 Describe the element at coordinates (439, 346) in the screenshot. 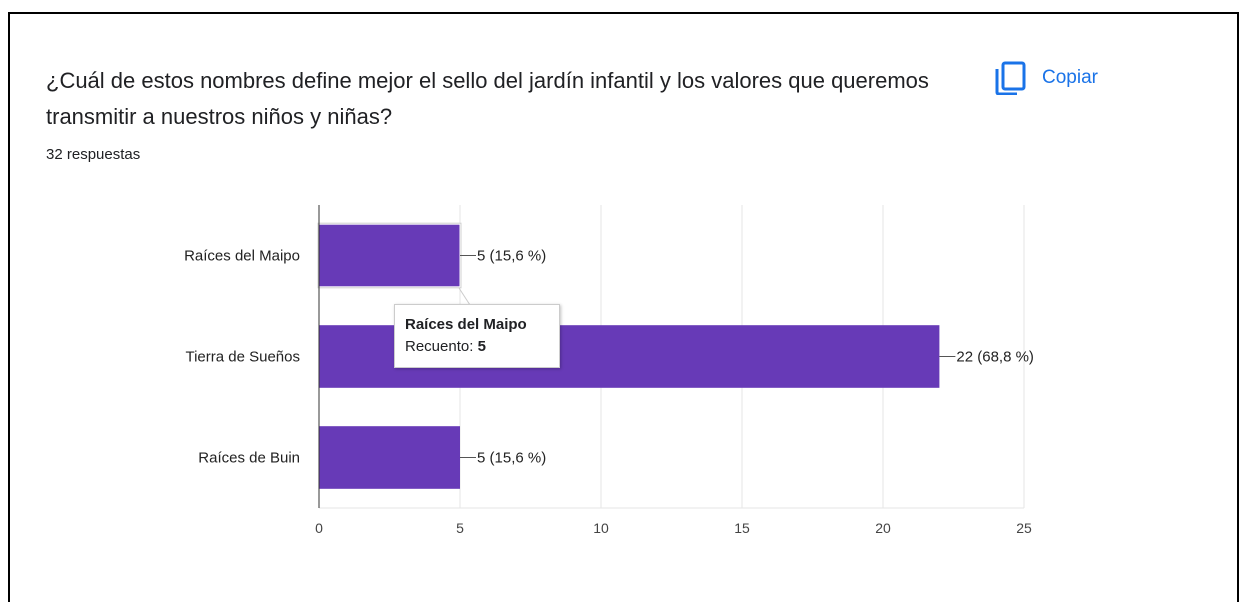

I see `tooltip-count-label: Recuento:` at that location.